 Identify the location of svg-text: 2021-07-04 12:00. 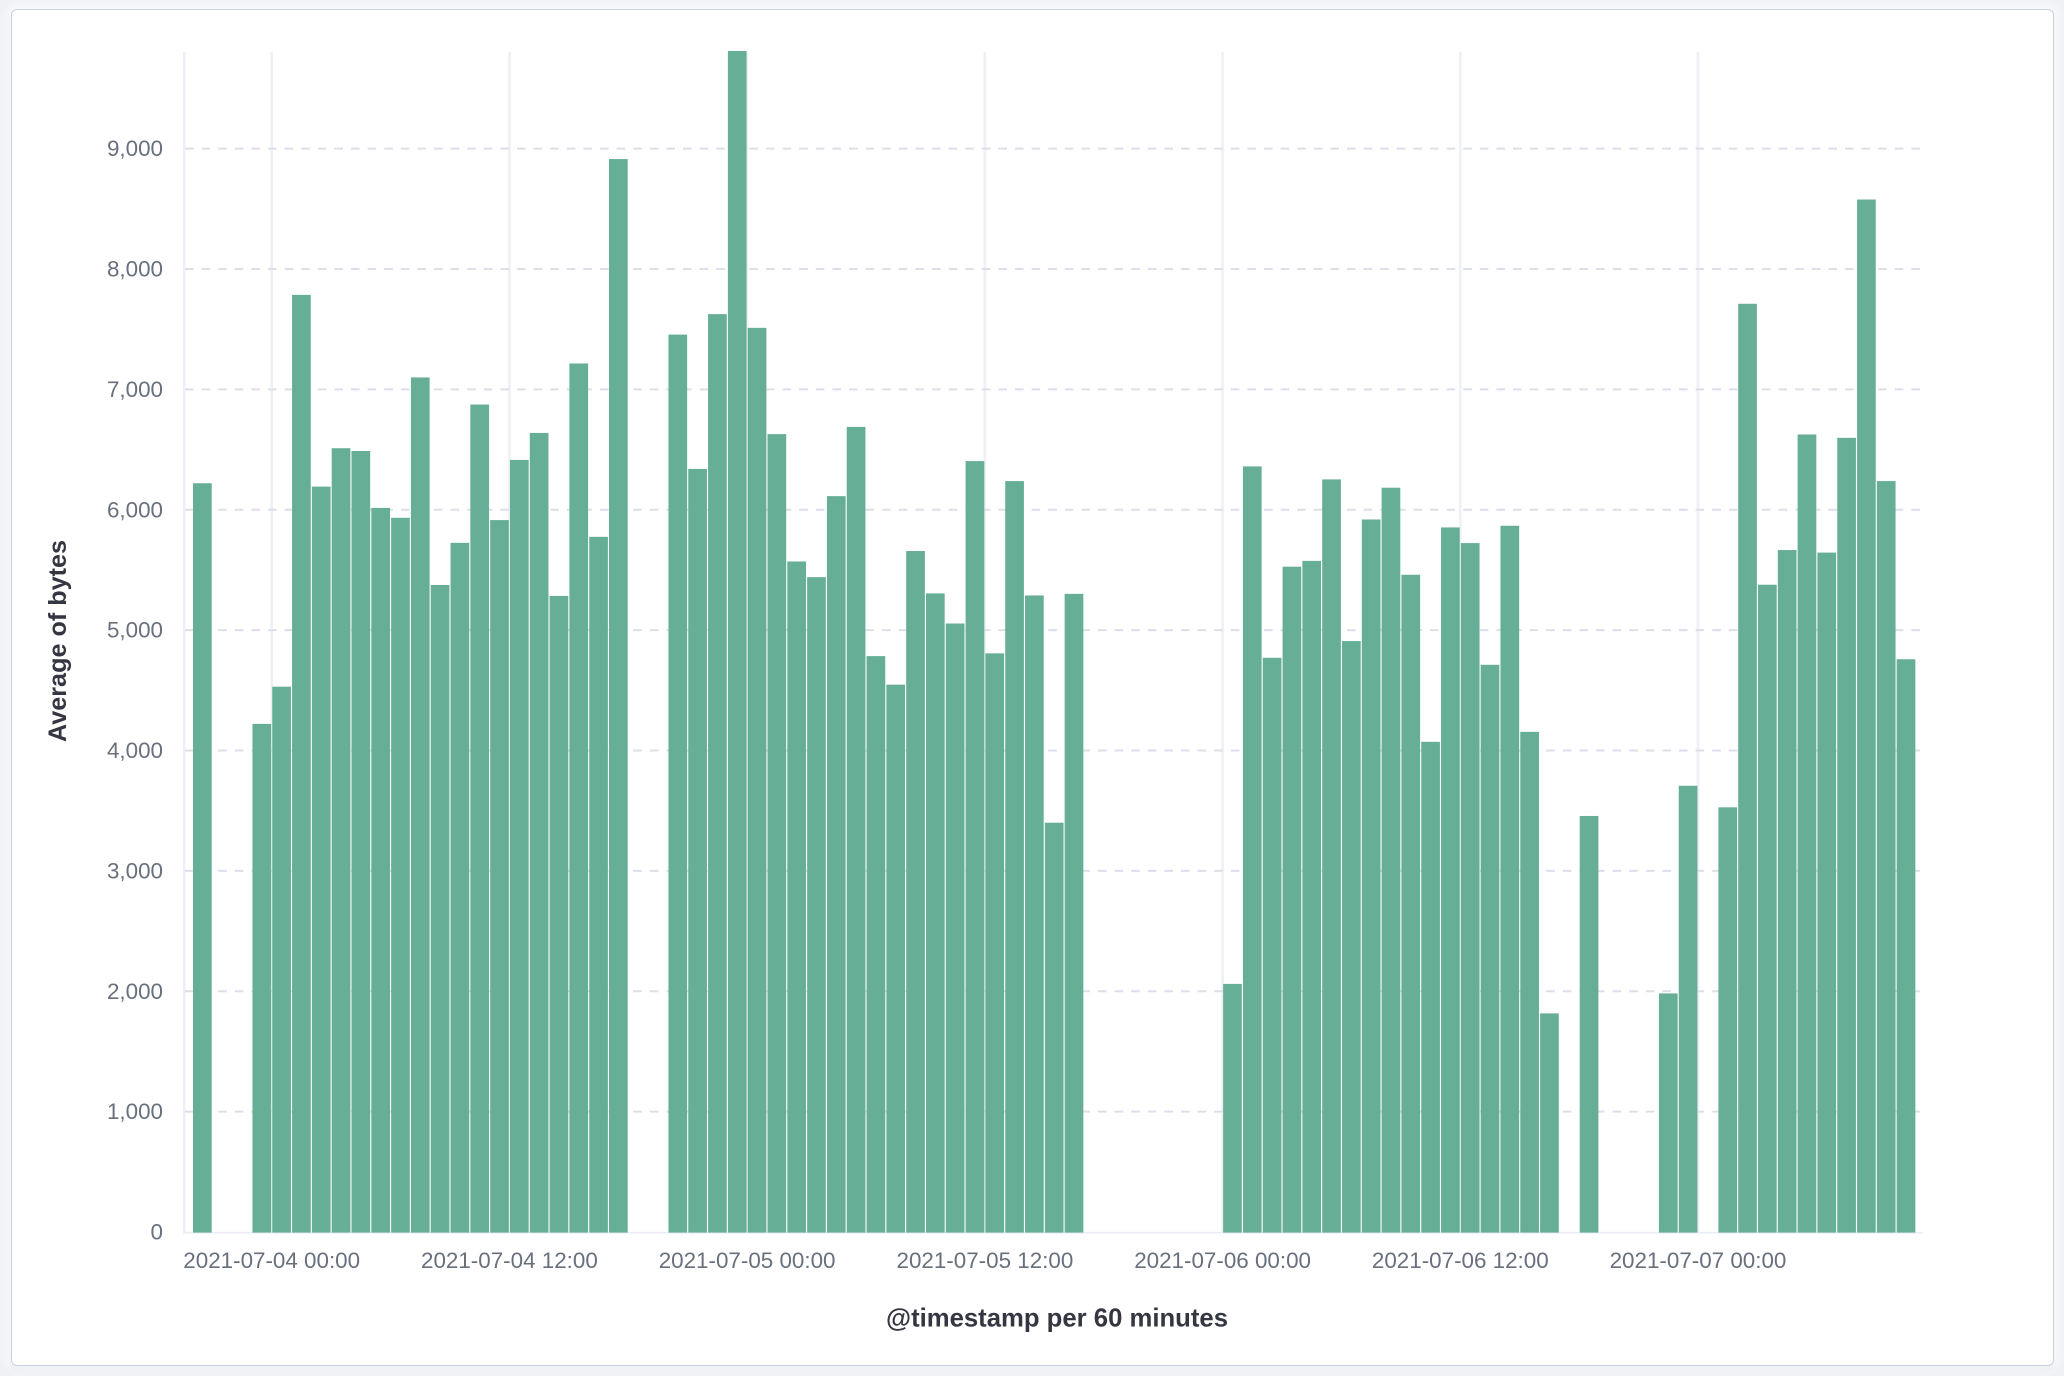
(509, 1260).